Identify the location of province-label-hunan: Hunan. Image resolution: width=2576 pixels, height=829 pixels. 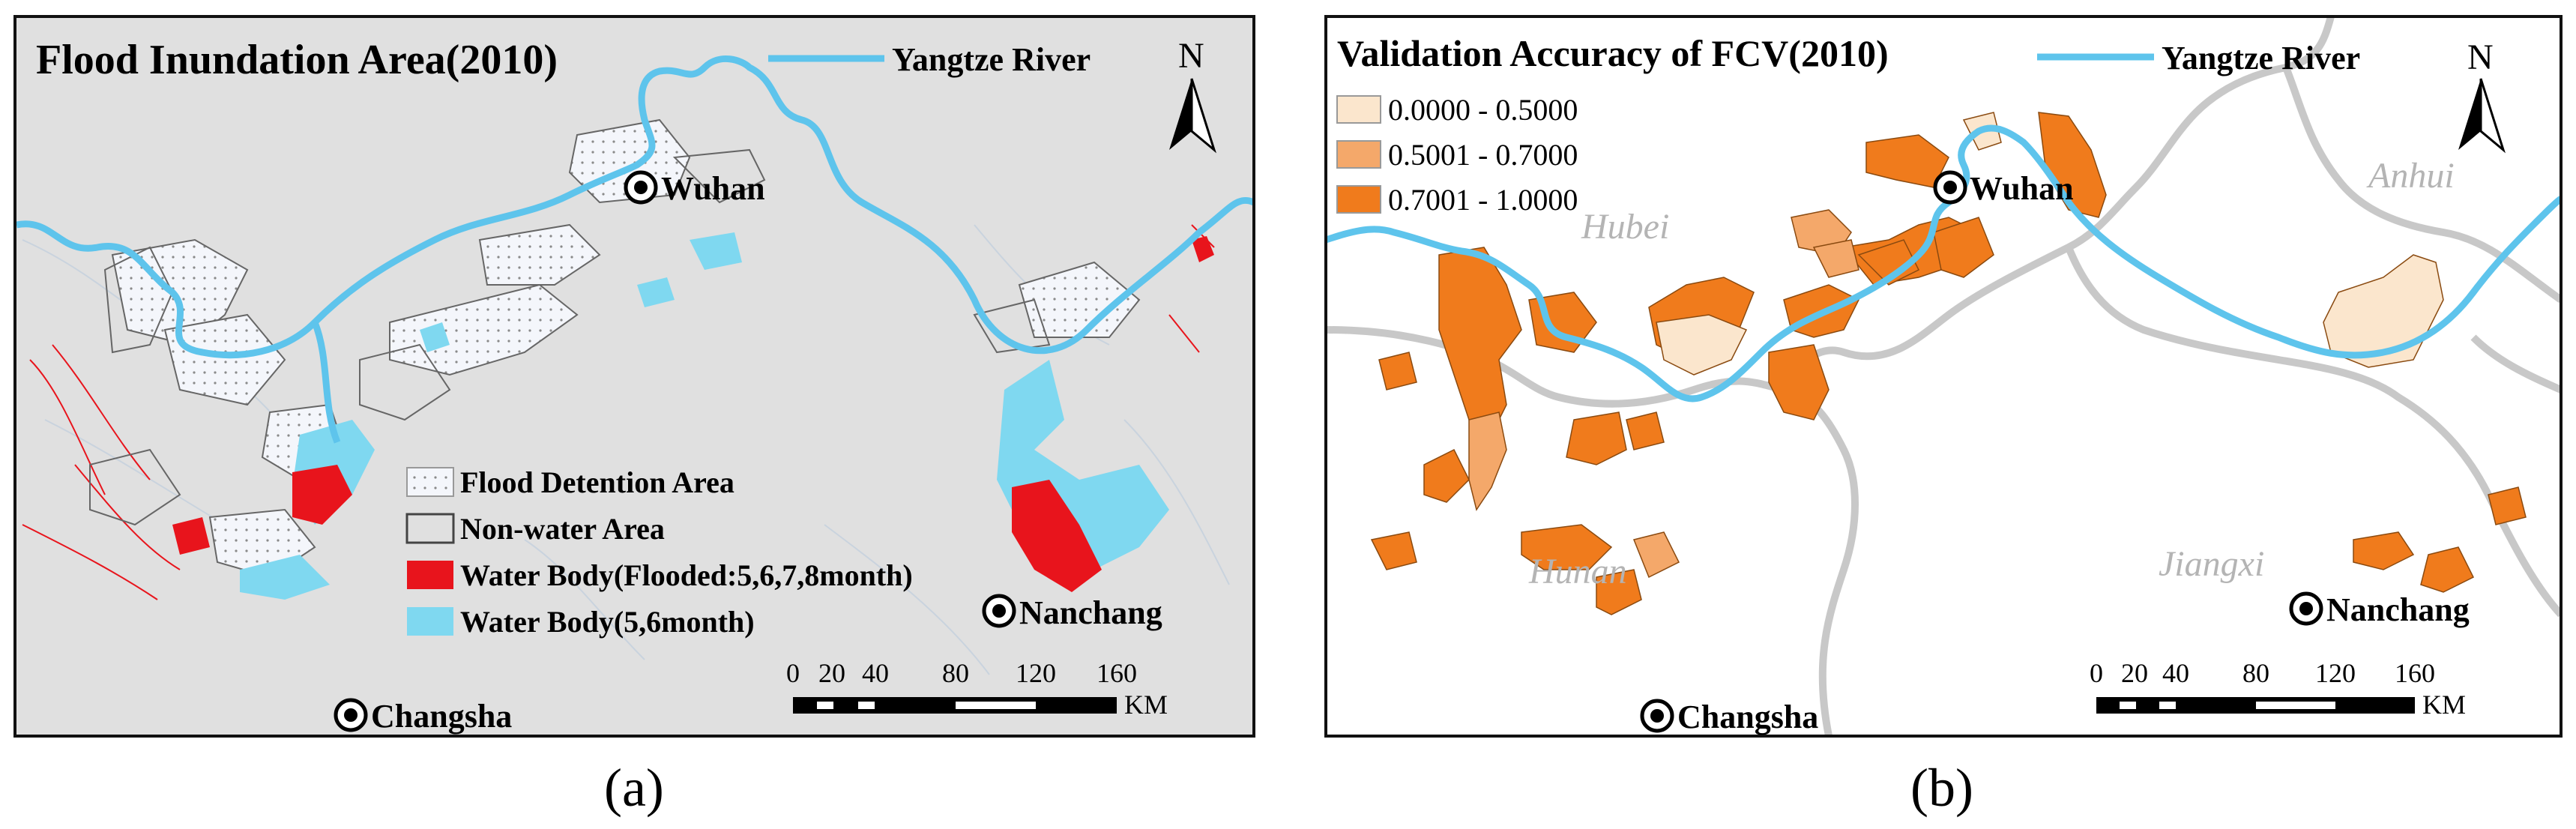
(1577, 571).